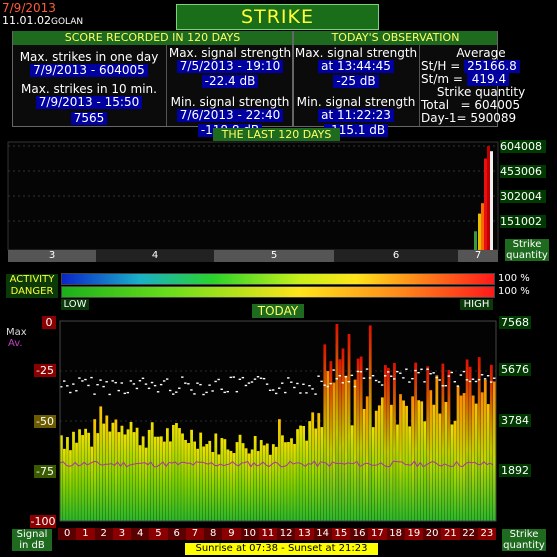 The width and height of the screenshot is (557, 557). What do you see at coordinates (89, 102) in the screenshot?
I see `max-10min-date: 7/9/2013 - 15:50` at bounding box center [89, 102].